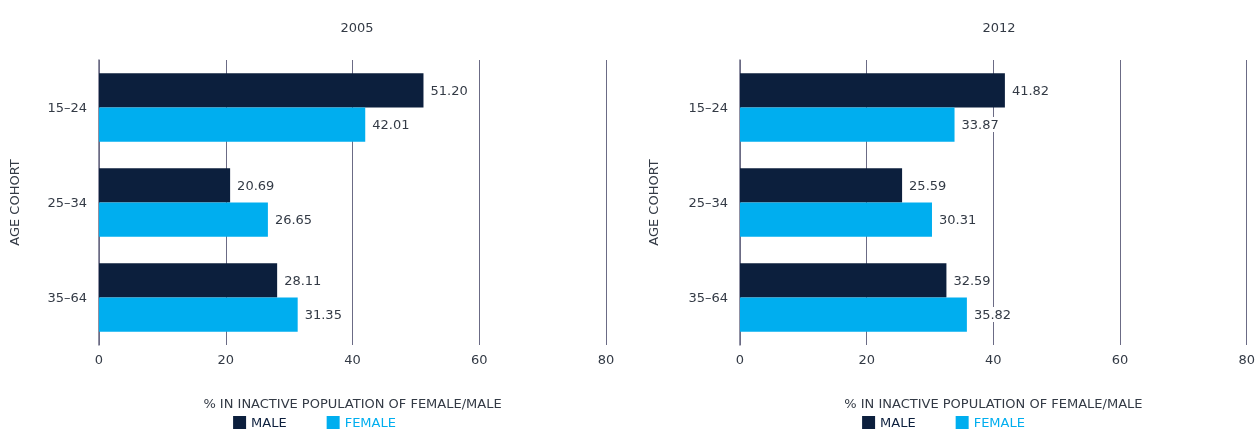 This screenshot has height=434, width=1258. I want to click on data-label: 42.01, so click(391, 125).